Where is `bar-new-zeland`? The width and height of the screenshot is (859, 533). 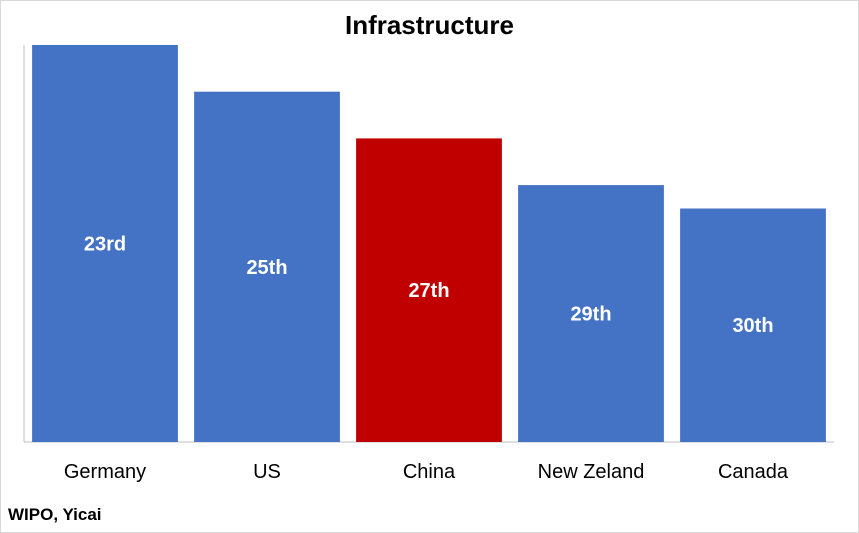 bar-new-zeland is located at coordinates (591, 313).